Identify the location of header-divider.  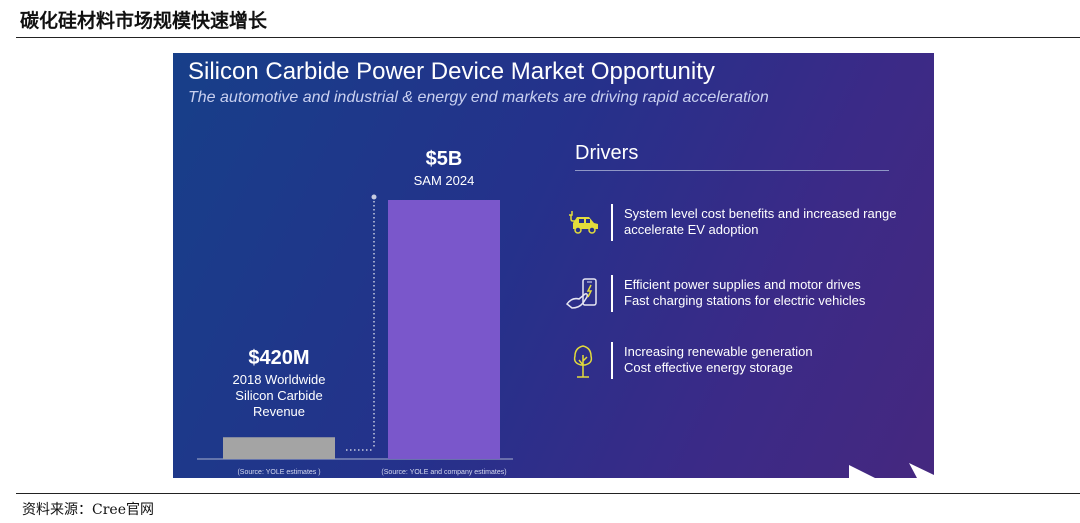
(548, 37).